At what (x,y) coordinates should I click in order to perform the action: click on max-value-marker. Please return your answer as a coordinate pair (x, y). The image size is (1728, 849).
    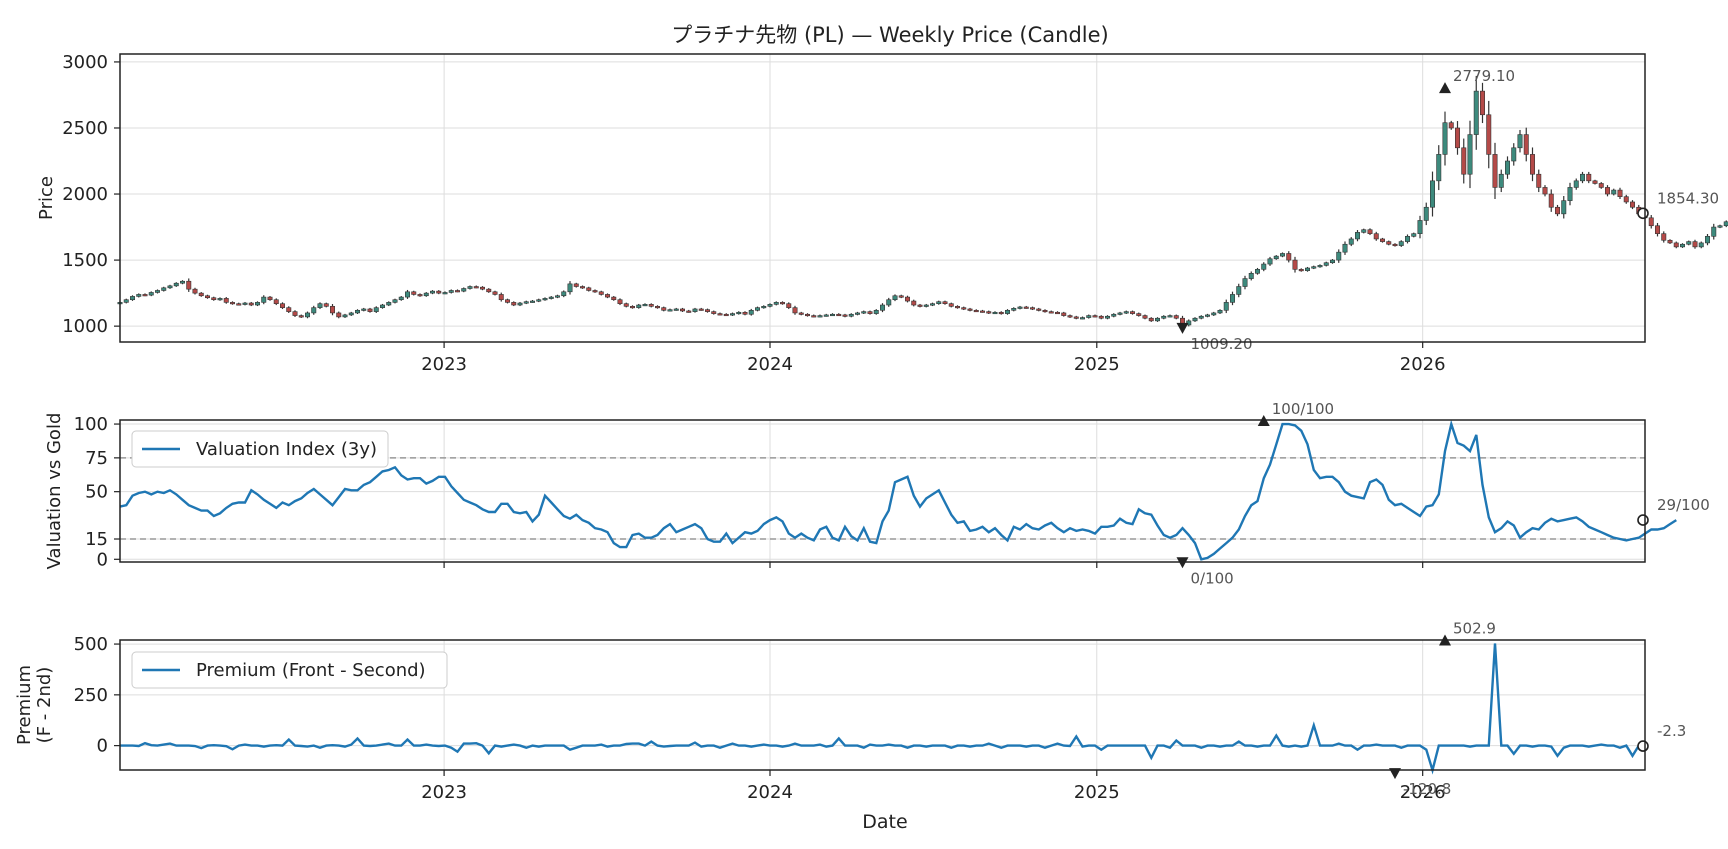
    Looking at the image, I should click on (1445, 88).